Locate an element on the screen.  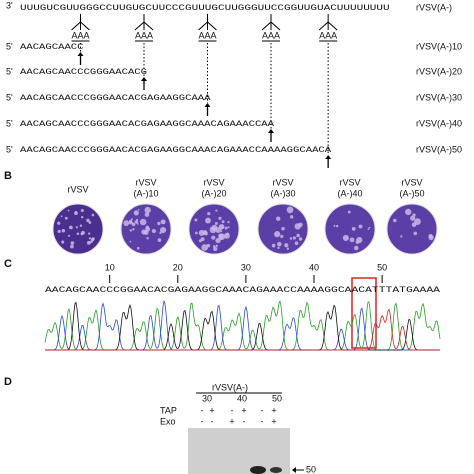
position-label: 50 is located at coordinates (382, 267).